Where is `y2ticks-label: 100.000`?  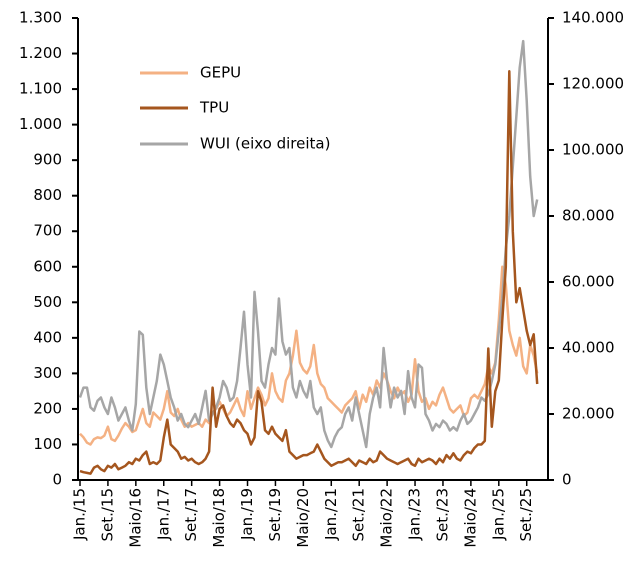 y2ticks-label: 100.000 is located at coordinates (593, 150).